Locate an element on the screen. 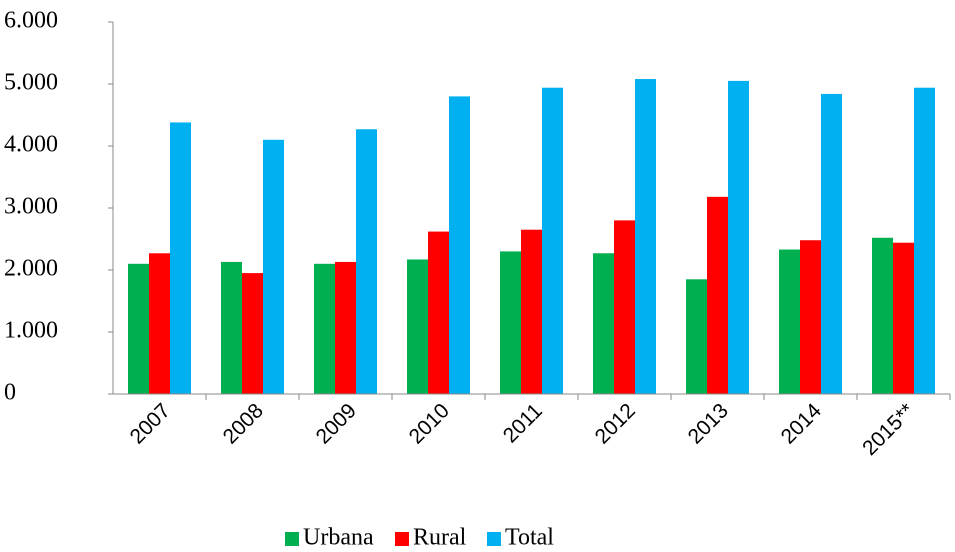 This screenshot has height=552, width=955. y-tick-label: 3.000 is located at coordinates (31, 207).